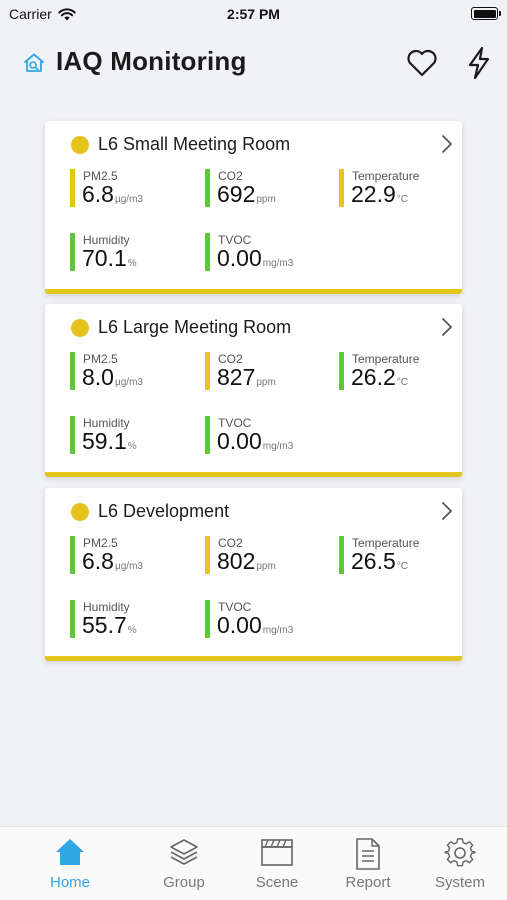 The image size is (507, 900). What do you see at coordinates (104, 258) in the screenshot?
I see `metric-value: 70.1` at bounding box center [104, 258].